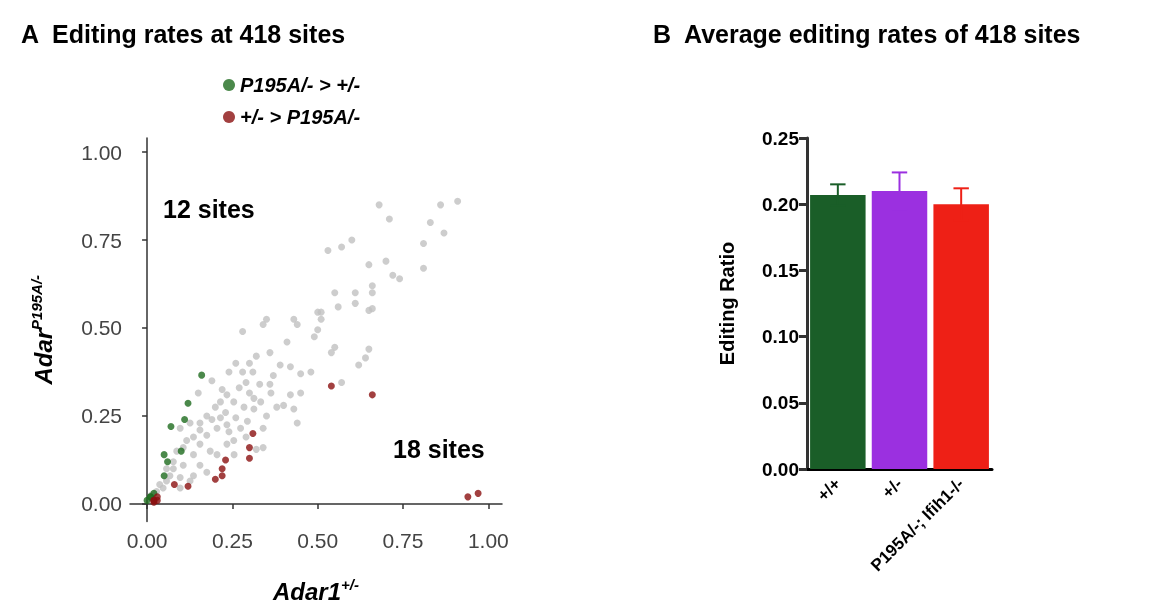 The height and width of the screenshot is (613, 1154). Describe the element at coordinates (780, 337) in the screenshot. I see `y-tick-label: 0.10` at that location.